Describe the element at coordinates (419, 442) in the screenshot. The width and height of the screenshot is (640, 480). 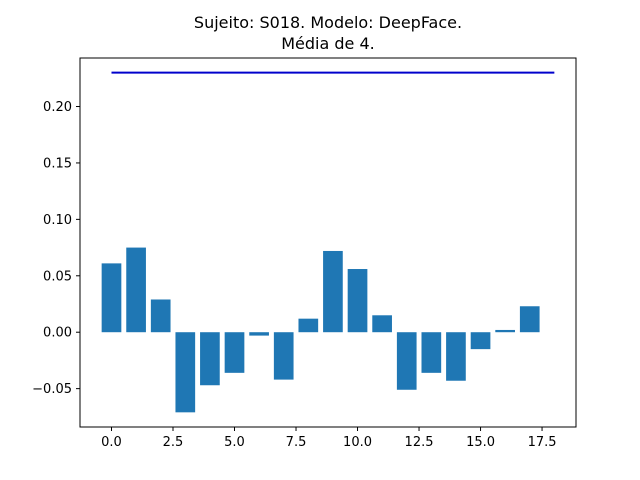
I see `x-tick-label: 12.5` at that location.